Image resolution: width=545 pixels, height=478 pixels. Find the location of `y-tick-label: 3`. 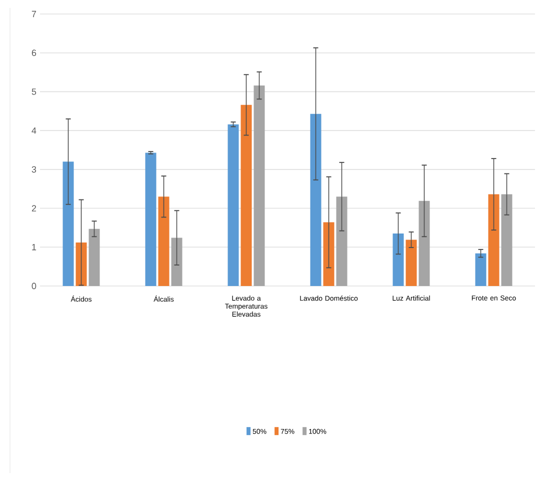

y-tick-label: 3 is located at coordinates (34, 169).